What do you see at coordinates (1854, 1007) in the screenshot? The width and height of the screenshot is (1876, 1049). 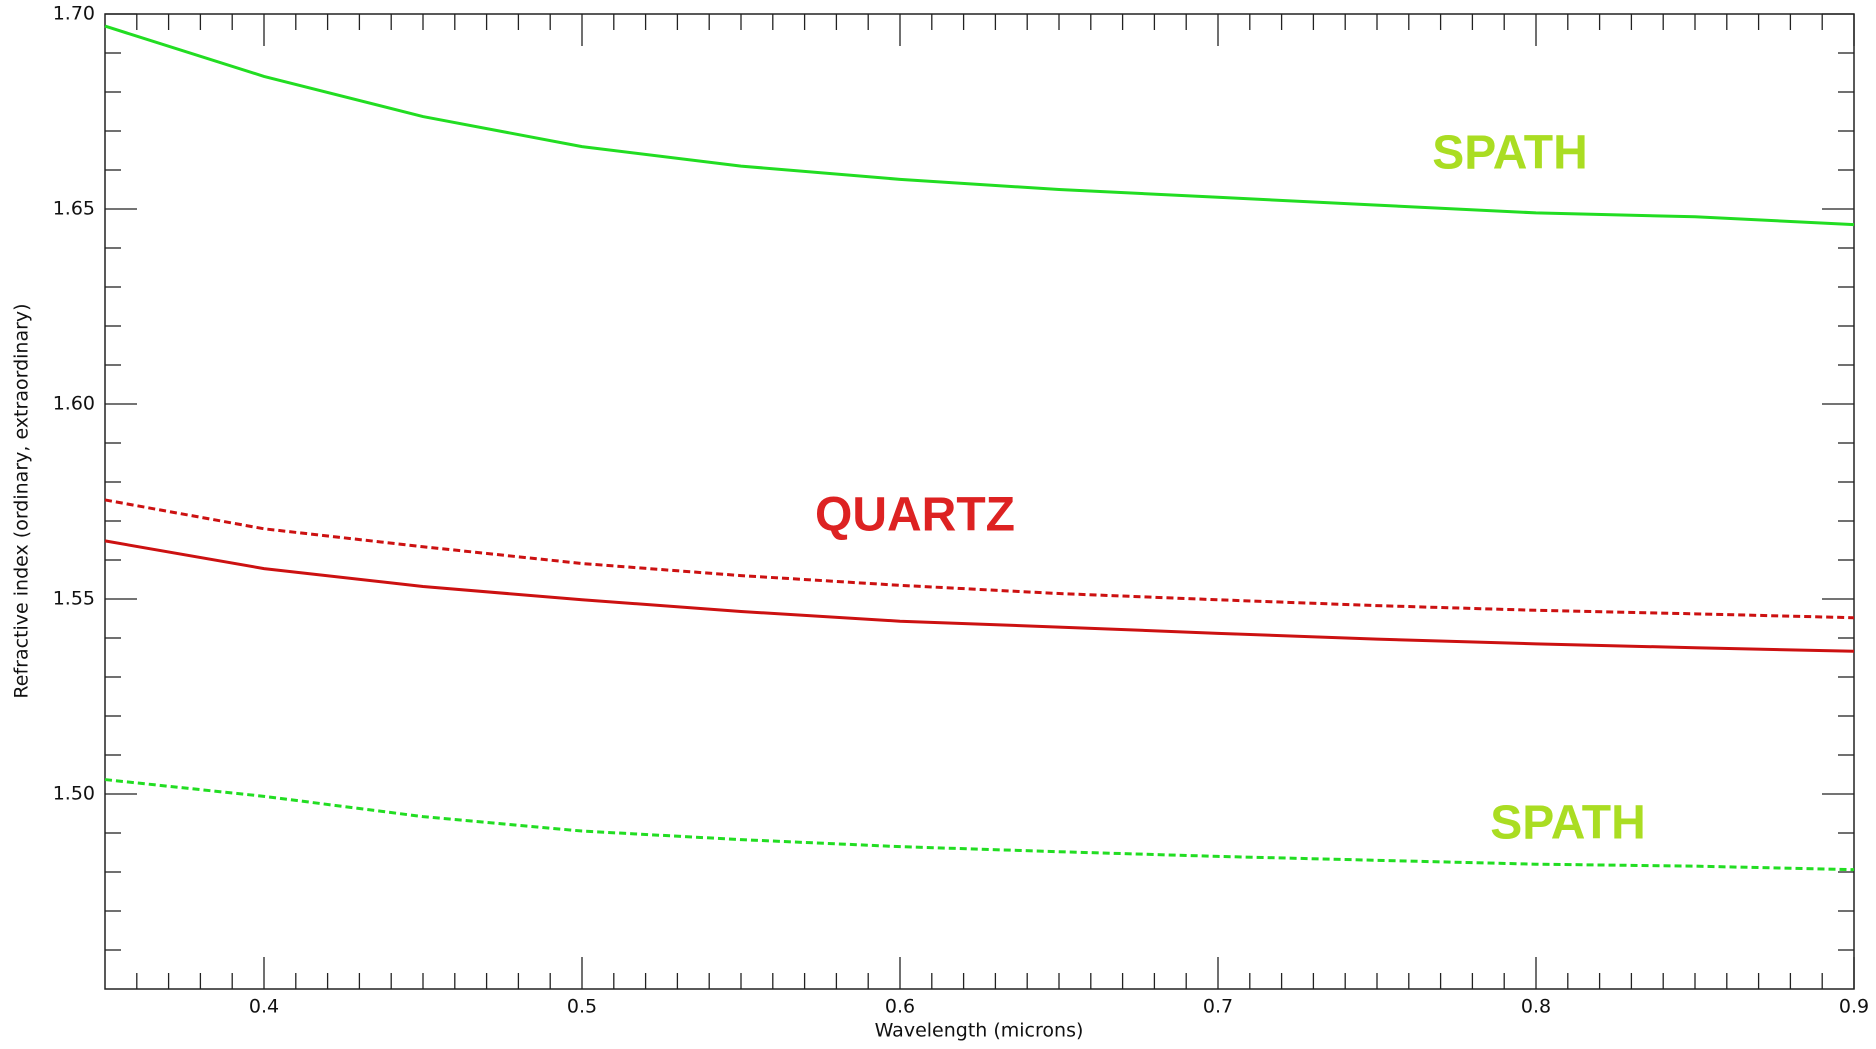 I see `x-tick-label: 0.9` at bounding box center [1854, 1007].